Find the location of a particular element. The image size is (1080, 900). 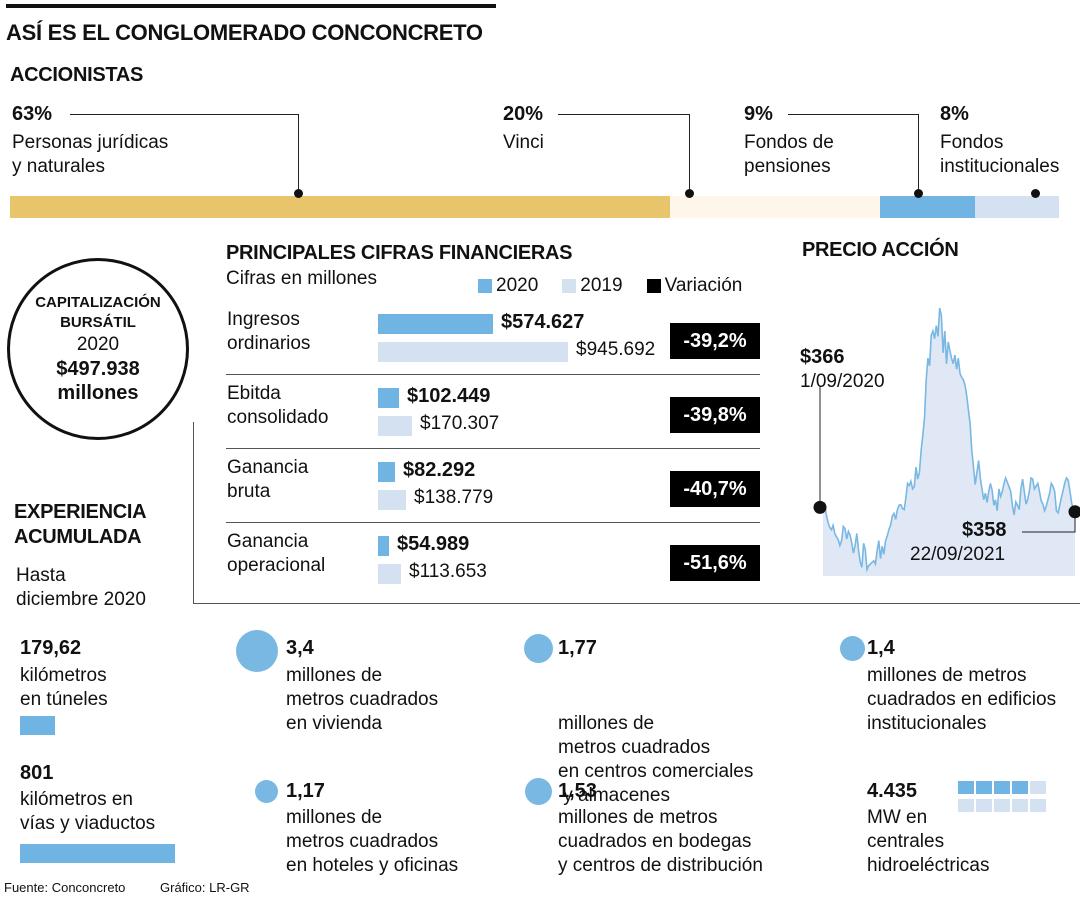

variation-box-2: -40,7% is located at coordinates (715, 489).